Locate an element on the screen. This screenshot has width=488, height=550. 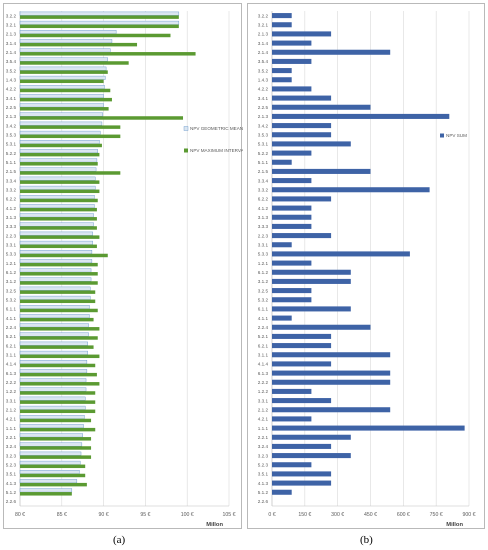
x-tick-label: 80 € is located at coordinates (20, 515).